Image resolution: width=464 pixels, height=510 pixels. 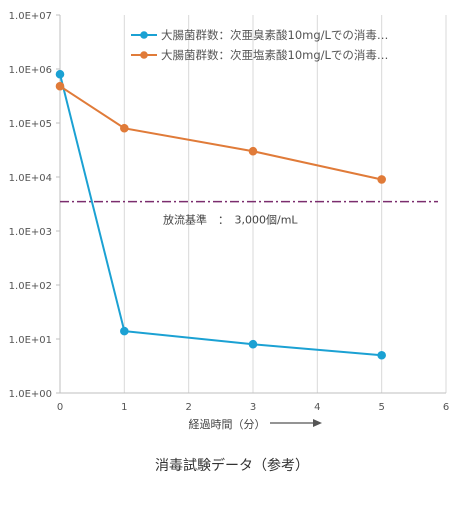 I want to click on y-tick-label: 1.0E+00, so click(x=30, y=394).